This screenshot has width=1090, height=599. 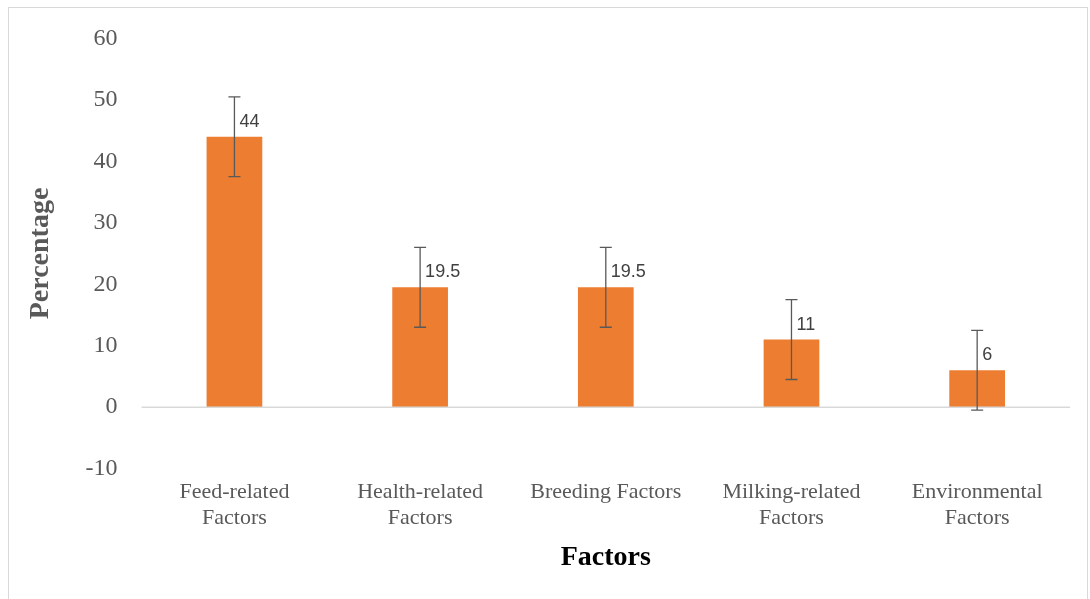 I want to click on data-label: 6, so click(x=987, y=354).